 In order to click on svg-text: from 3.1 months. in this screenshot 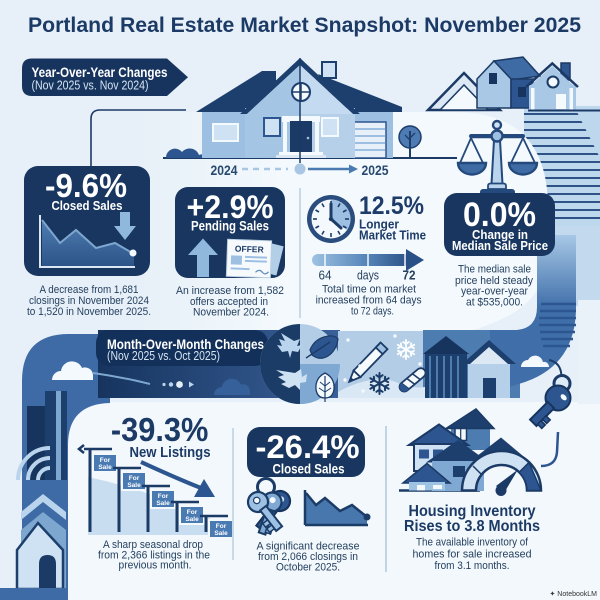, I will do `click(472, 566)`.